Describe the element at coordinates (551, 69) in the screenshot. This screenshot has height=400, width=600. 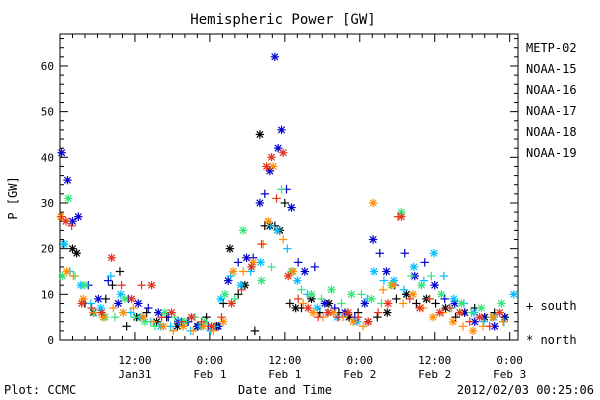
I see `legend-item: NOAA-15` at that location.